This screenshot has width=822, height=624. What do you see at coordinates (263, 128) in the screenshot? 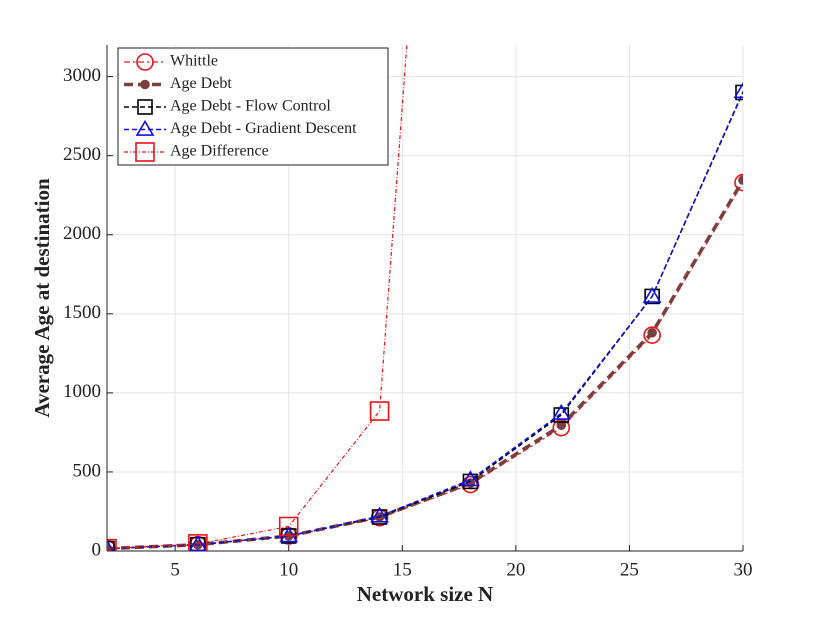
I see `legend-label: Age Debt - Gradient Descent` at bounding box center [263, 128].